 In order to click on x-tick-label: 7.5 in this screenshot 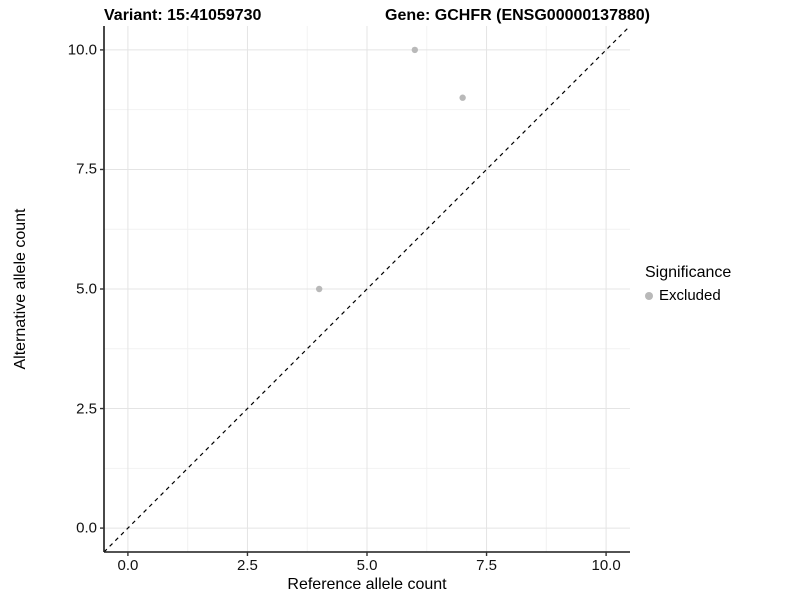, I will do `click(486, 565)`.